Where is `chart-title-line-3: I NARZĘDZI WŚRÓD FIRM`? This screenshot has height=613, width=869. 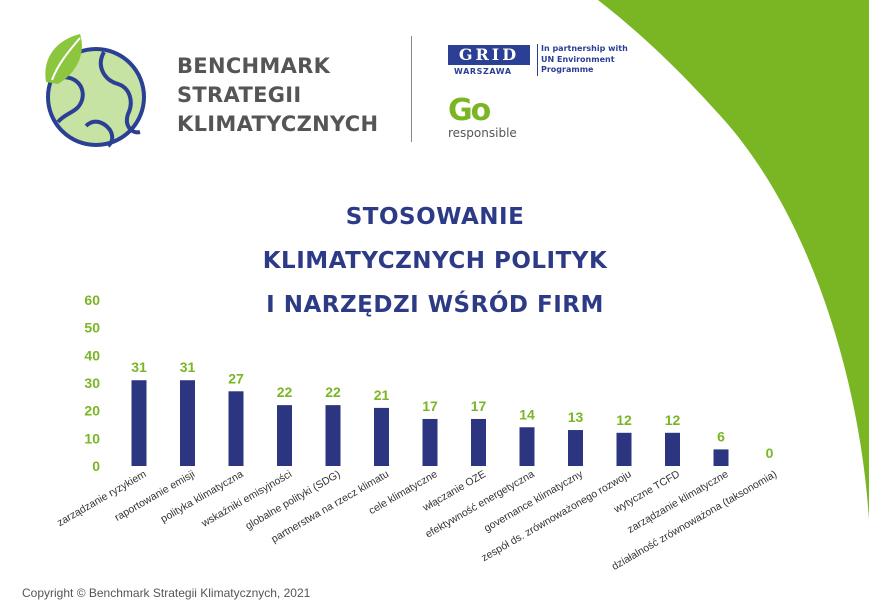
chart-title-line-3: I NARZĘDZI WŚRÓD FIRM is located at coordinates (435, 305).